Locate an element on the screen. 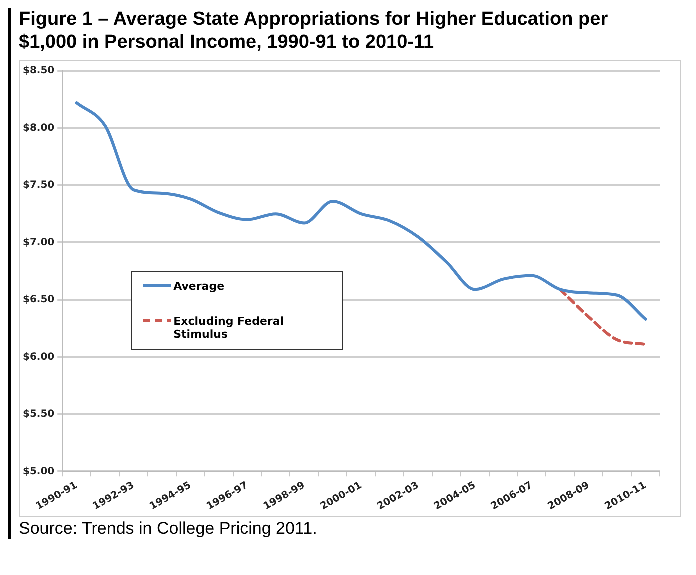  y-tick-label: $8.00 is located at coordinates (38, 128).